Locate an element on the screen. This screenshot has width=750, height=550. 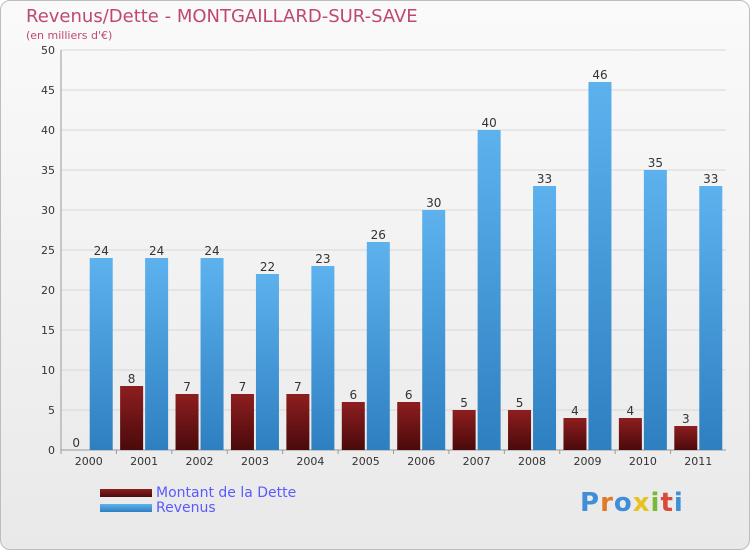
x-tick-label: 2003 is located at coordinates (255, 461).